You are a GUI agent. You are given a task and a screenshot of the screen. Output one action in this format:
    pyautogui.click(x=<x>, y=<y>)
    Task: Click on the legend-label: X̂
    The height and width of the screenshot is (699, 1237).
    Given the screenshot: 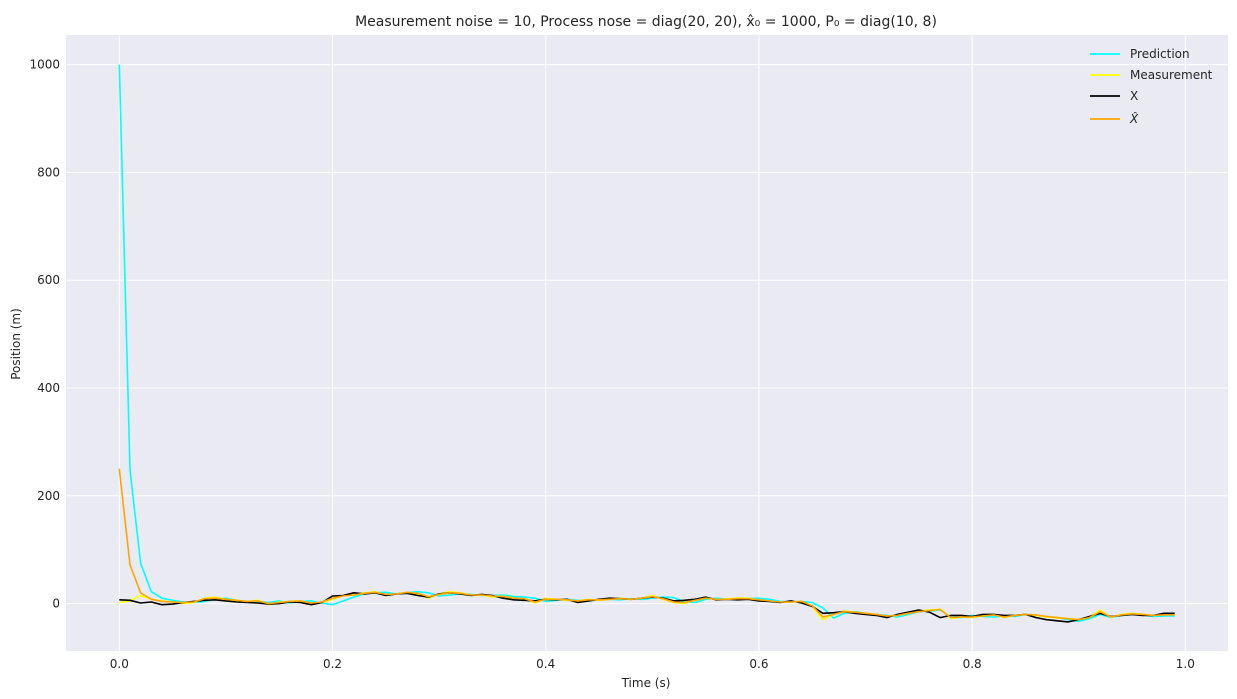 What is the action you would take?
    pyautogui.click(x=1134, y=119)
    